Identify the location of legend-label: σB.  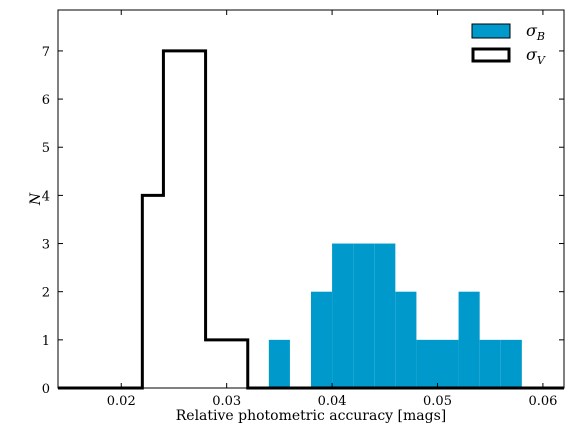
(535, 32).